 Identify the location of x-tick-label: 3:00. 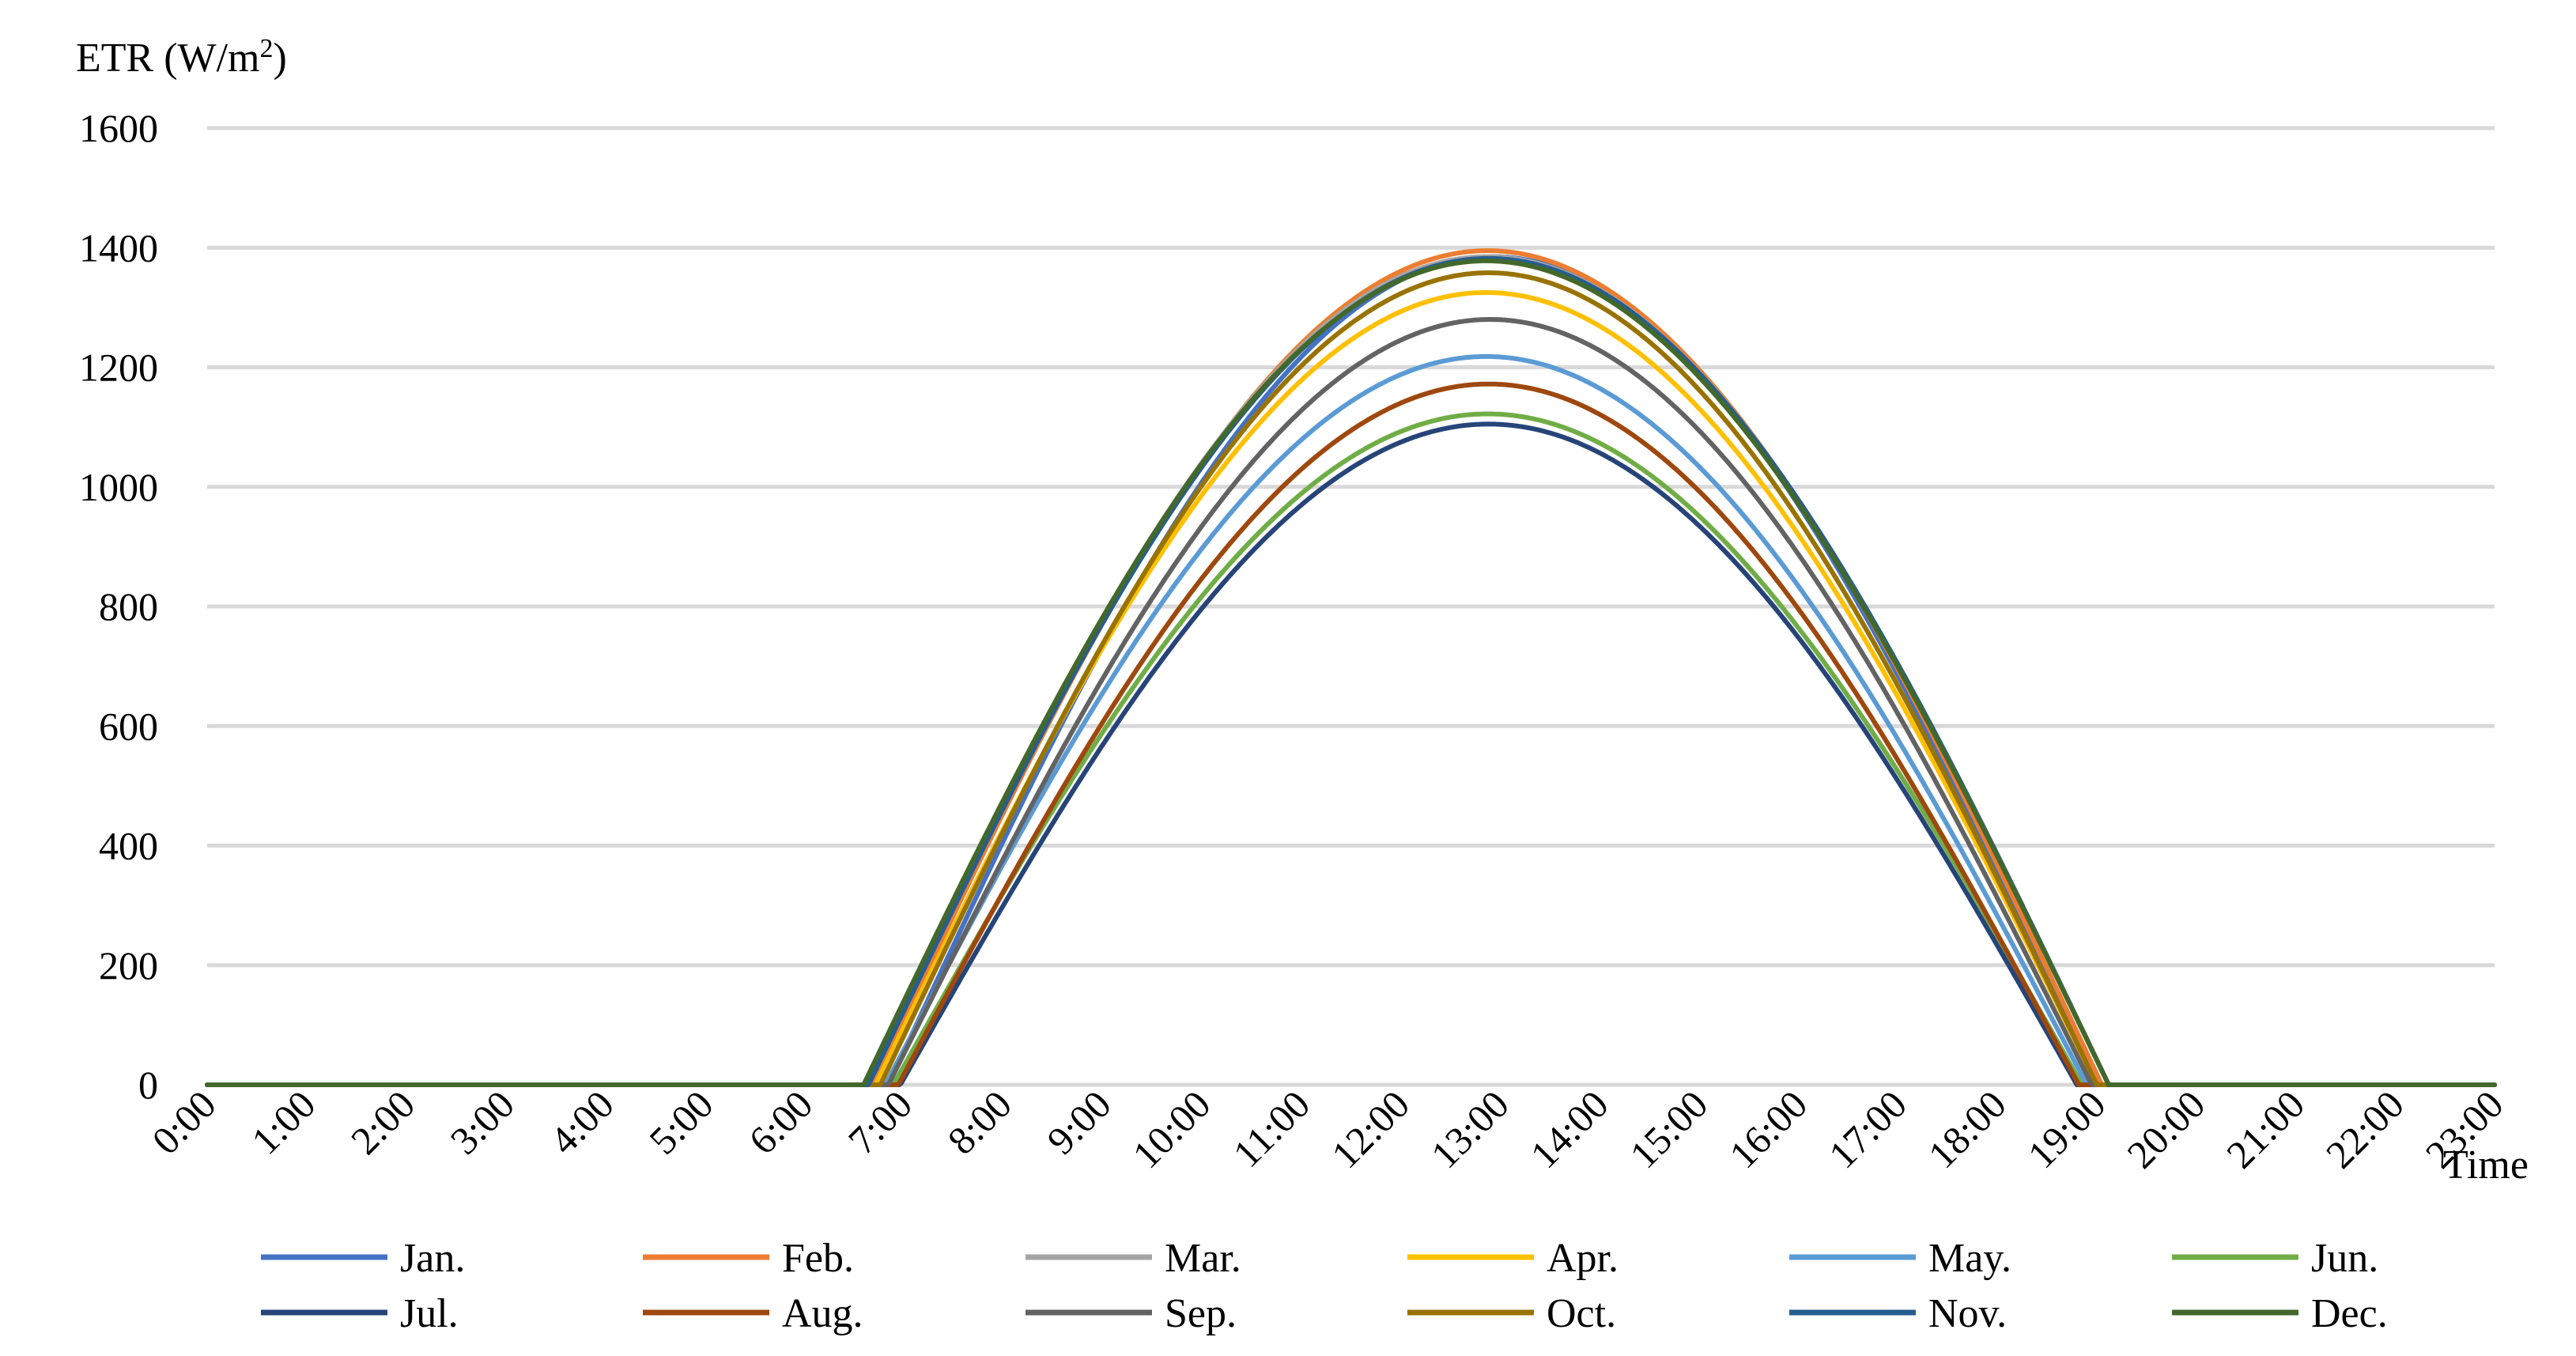
(482, 1122).